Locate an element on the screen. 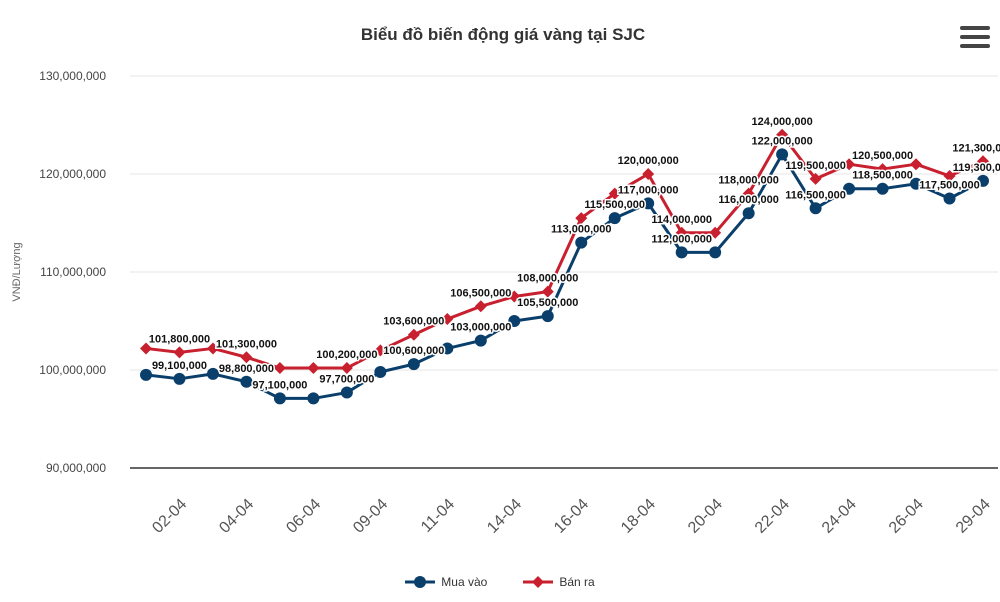 Image resolution: width=1000 pixels, height=602 pixels. x-tick-label: 04-04 is located at coordinates (236, 516).